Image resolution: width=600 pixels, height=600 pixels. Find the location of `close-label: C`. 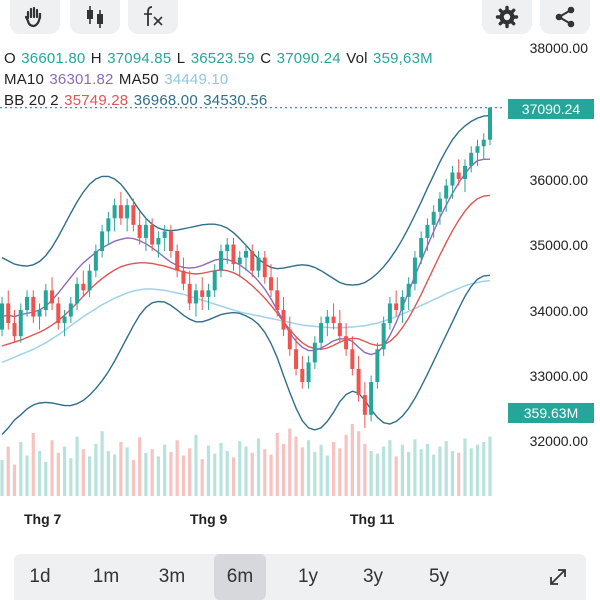

close-label: C is located at coordinates (266, 58).